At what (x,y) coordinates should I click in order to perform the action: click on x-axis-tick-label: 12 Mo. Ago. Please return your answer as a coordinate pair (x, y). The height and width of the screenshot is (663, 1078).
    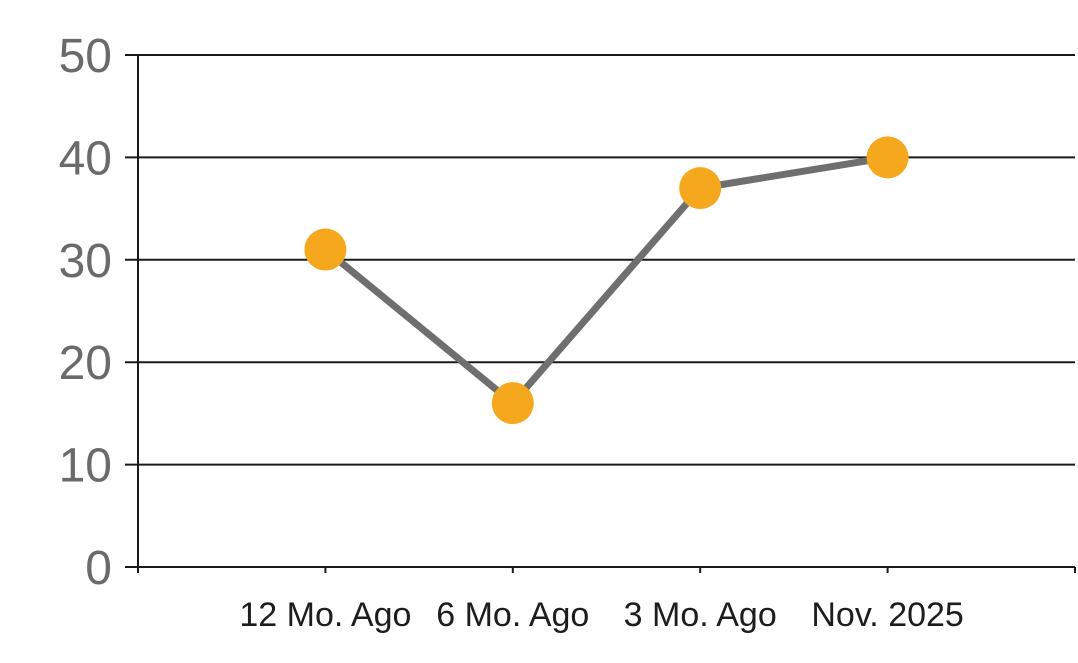
    Looking at the image, I should click on (325, 615).